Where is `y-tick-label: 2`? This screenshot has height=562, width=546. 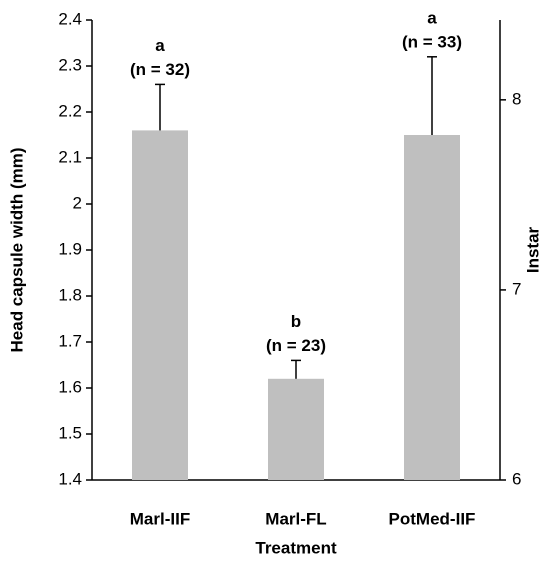
y-tick-label: 2 is located at coordinates (77, 202).